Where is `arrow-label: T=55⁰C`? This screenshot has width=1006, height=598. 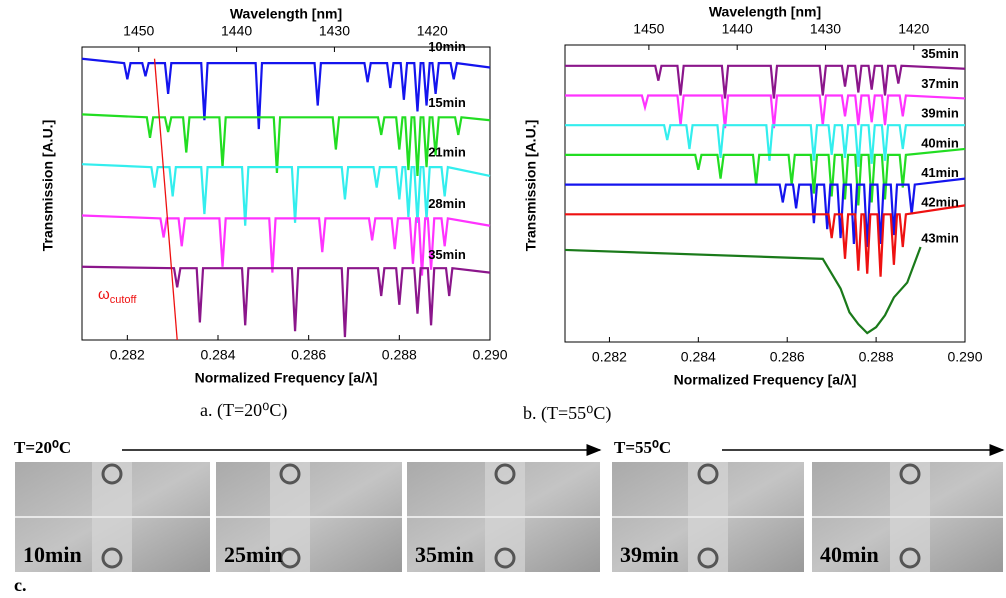
arrow-label: T=55⁰C is located at coordinates (642, 447).